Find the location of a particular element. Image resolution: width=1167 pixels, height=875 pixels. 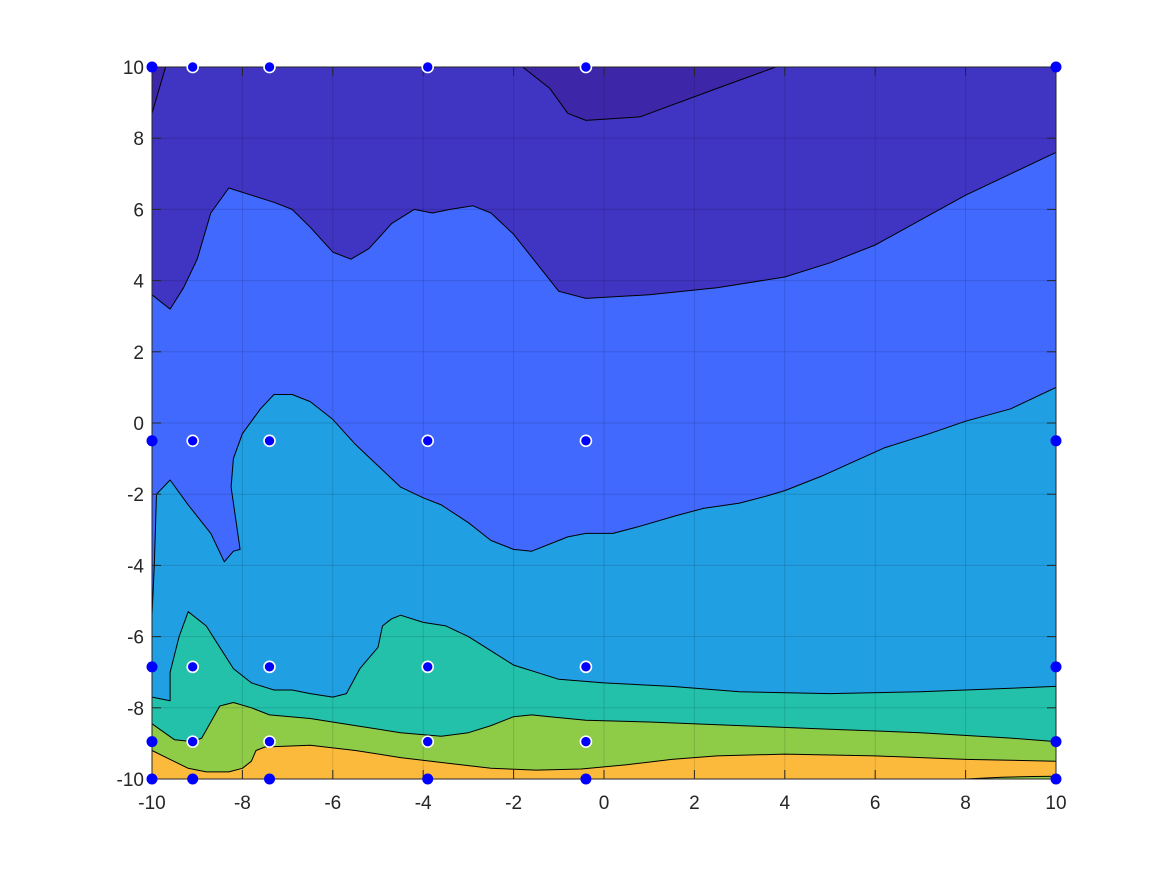

x-tick-label: -6 is located at coordinates (332, 803).